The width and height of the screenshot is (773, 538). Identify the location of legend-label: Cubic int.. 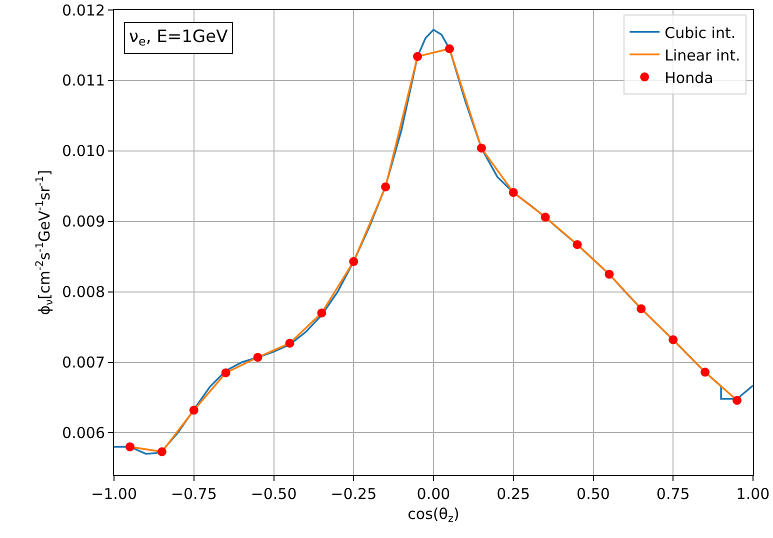
(700, 33).